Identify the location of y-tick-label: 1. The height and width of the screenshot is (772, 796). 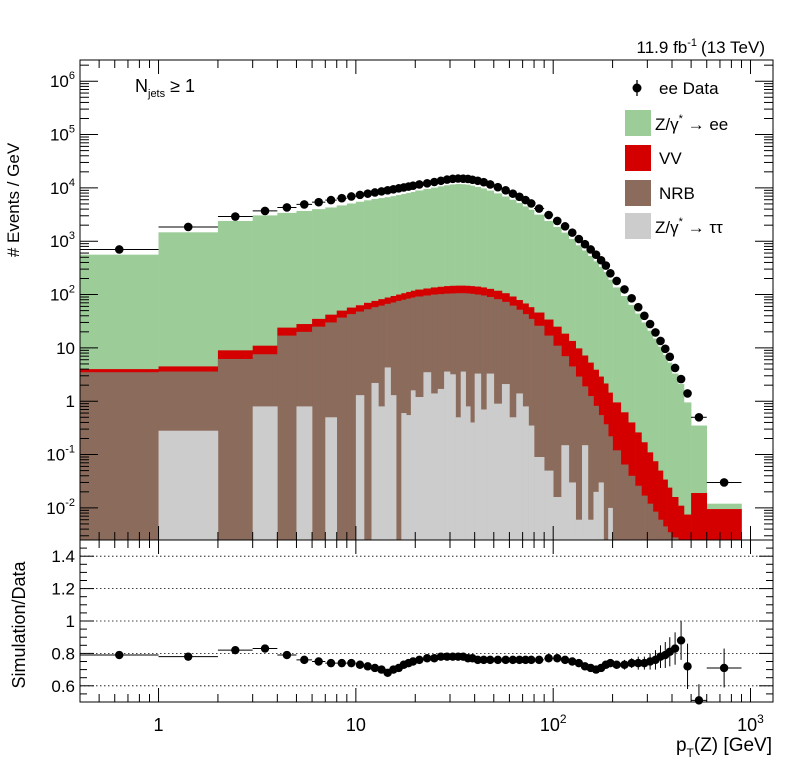
(70, 401).